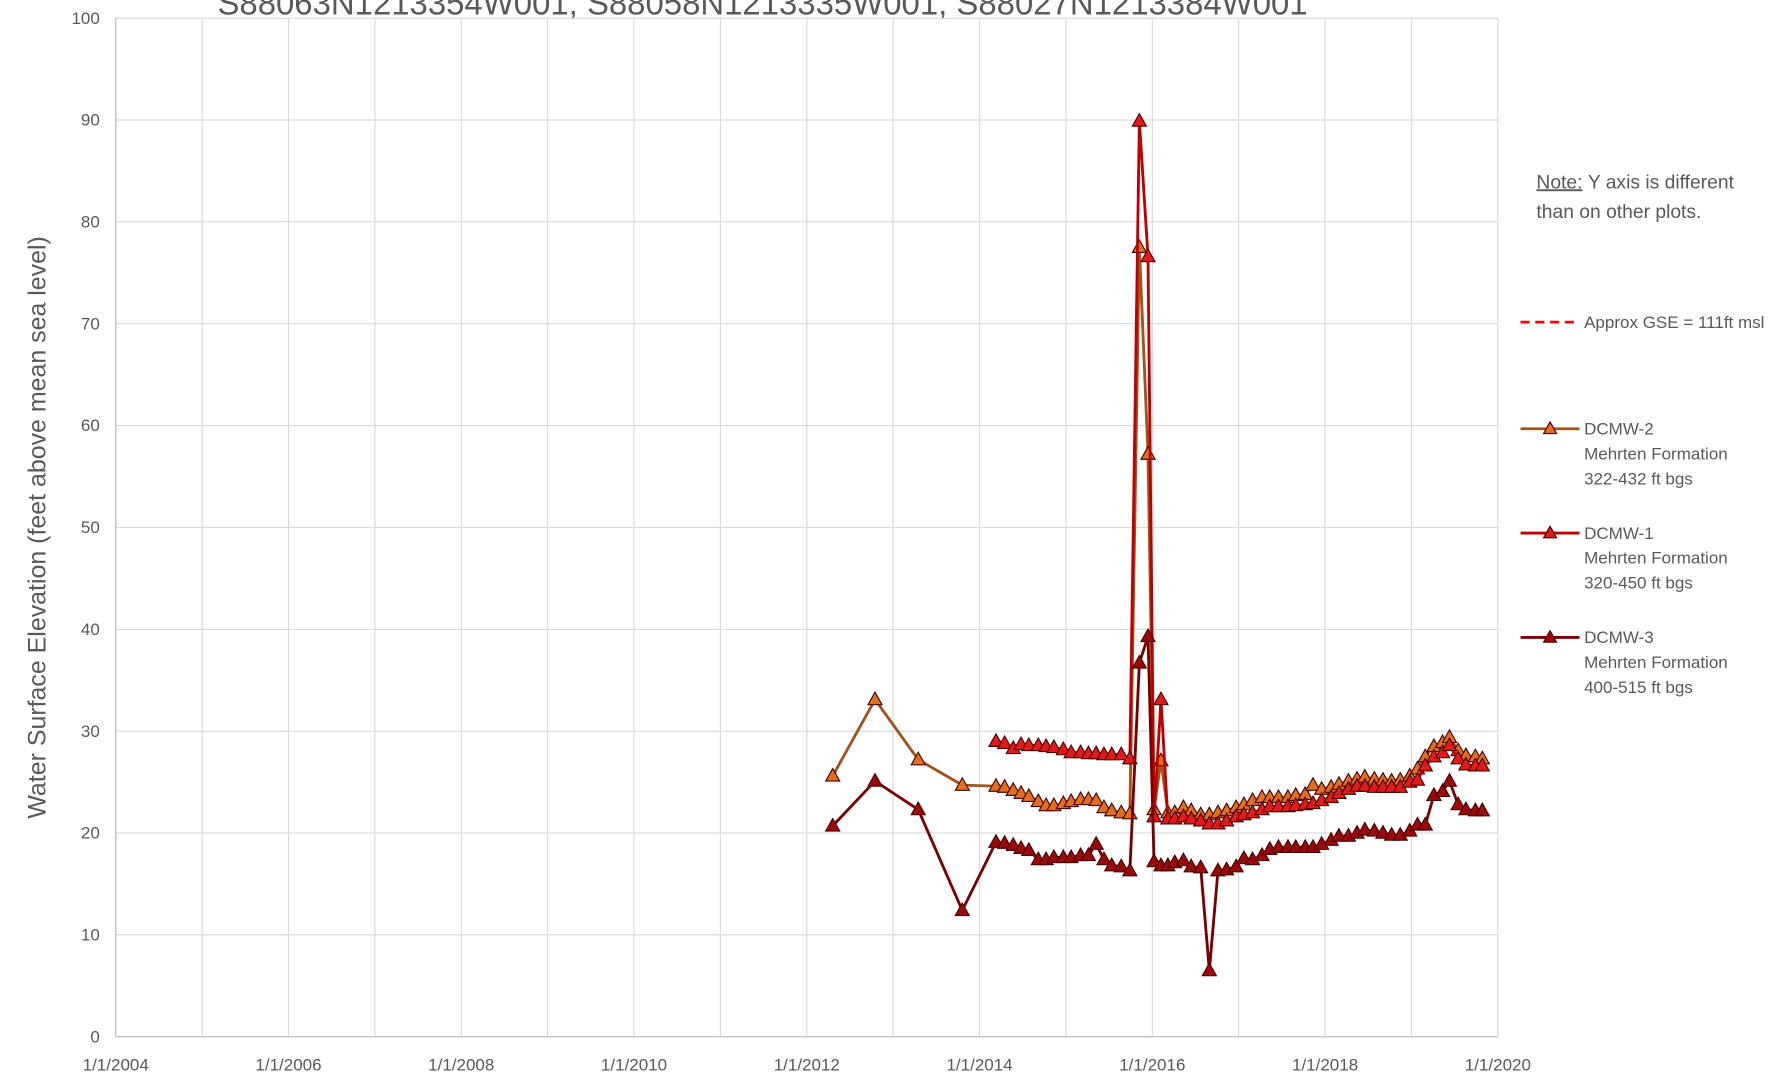 Image resolution: width=1777 pixels, height=1073 pixels. Describe the element at coordinates (90, 120) in the screenshot. I see `y-tick-label: 90` at that location.